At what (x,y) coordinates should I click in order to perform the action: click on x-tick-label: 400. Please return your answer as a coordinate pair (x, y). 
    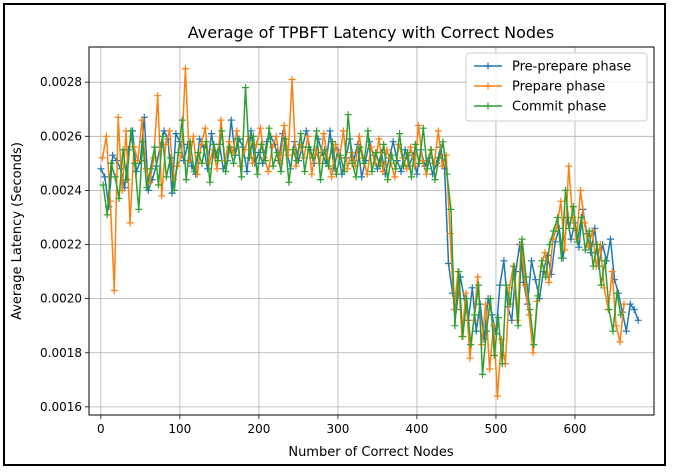
    Looking at the image, I should click on (416, 429).